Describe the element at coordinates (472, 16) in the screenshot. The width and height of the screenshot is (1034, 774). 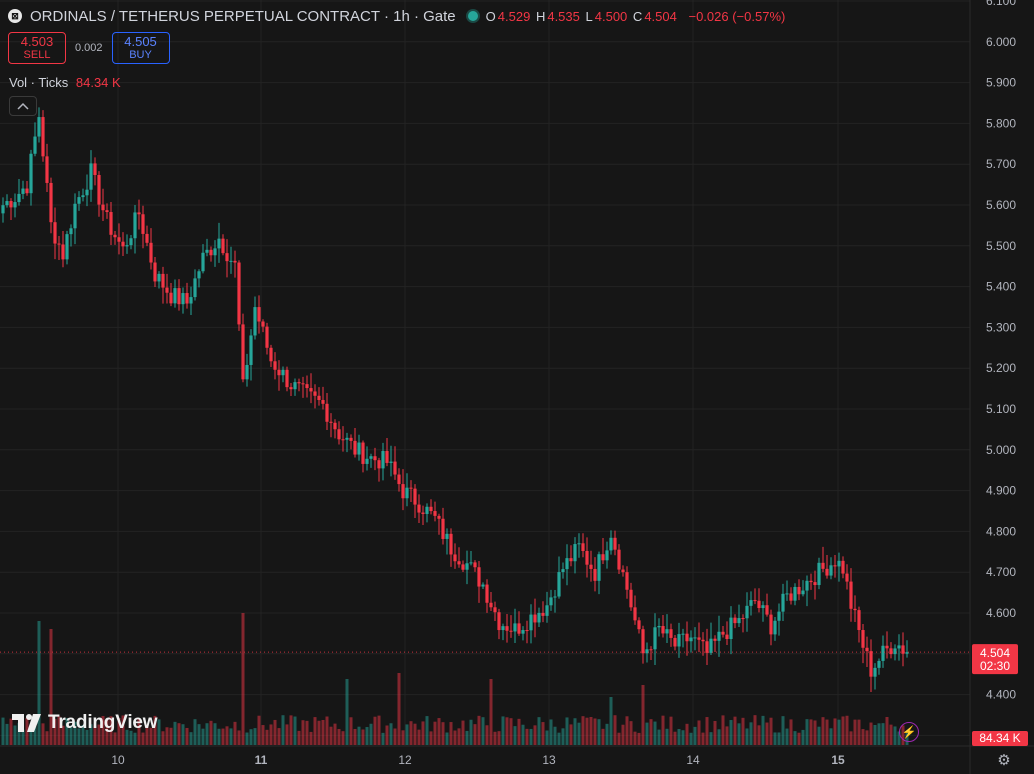
I see `market-open-status-icon` at that location.